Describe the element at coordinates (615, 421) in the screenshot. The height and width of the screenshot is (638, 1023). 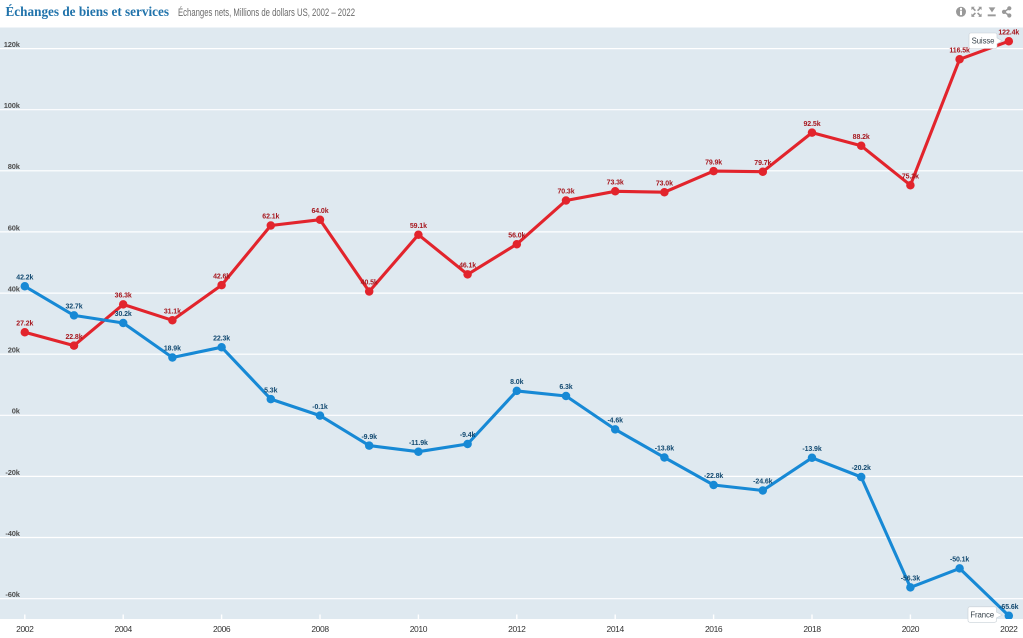
I see `svg-text: -4.6k` at that location.